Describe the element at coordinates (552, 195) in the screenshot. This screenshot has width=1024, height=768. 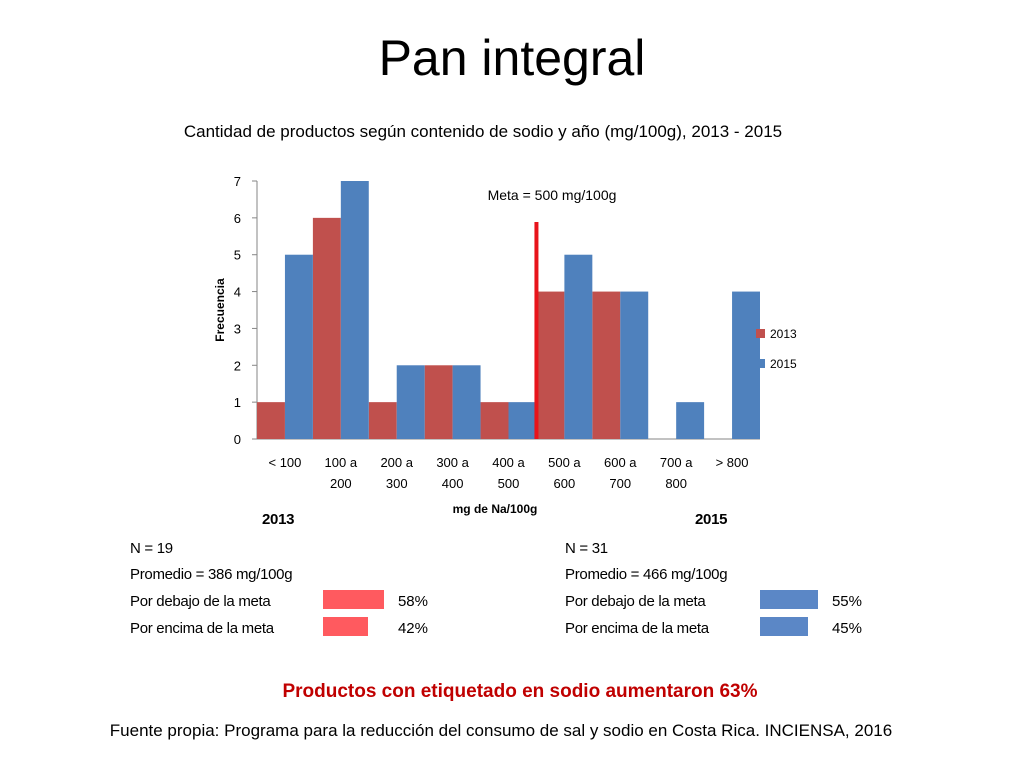
I see `meta-annotation: Meta = 500 mg/100g` at that location.